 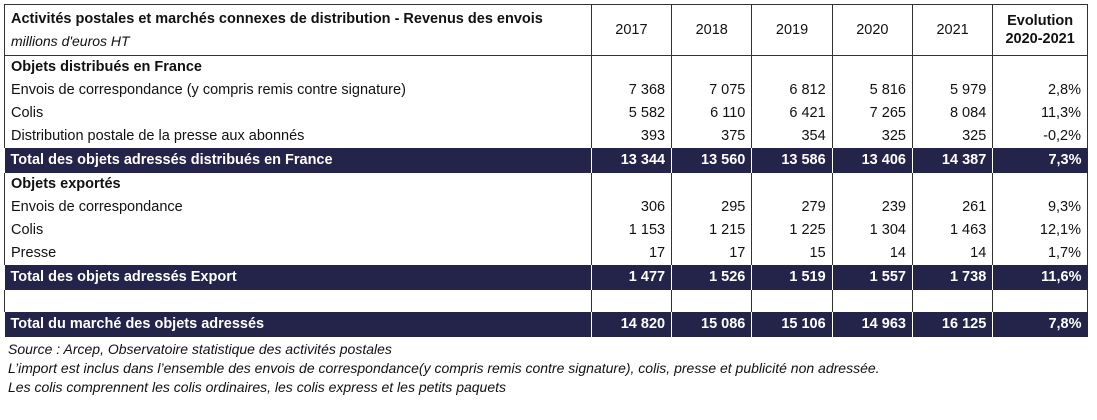 I want to click on cell-value: 1 153, so click(x=631, y=230).